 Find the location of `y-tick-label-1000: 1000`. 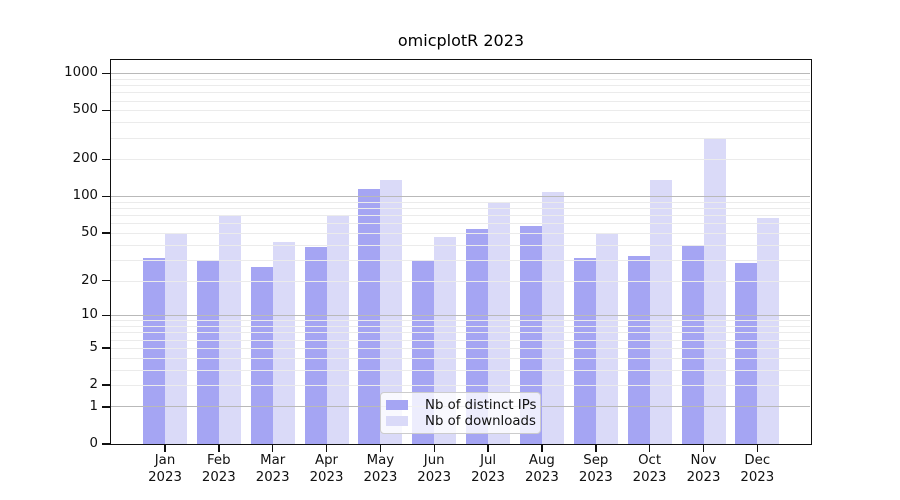

y-tick-label-1000: 1000 is located at coordinates (81, 73).